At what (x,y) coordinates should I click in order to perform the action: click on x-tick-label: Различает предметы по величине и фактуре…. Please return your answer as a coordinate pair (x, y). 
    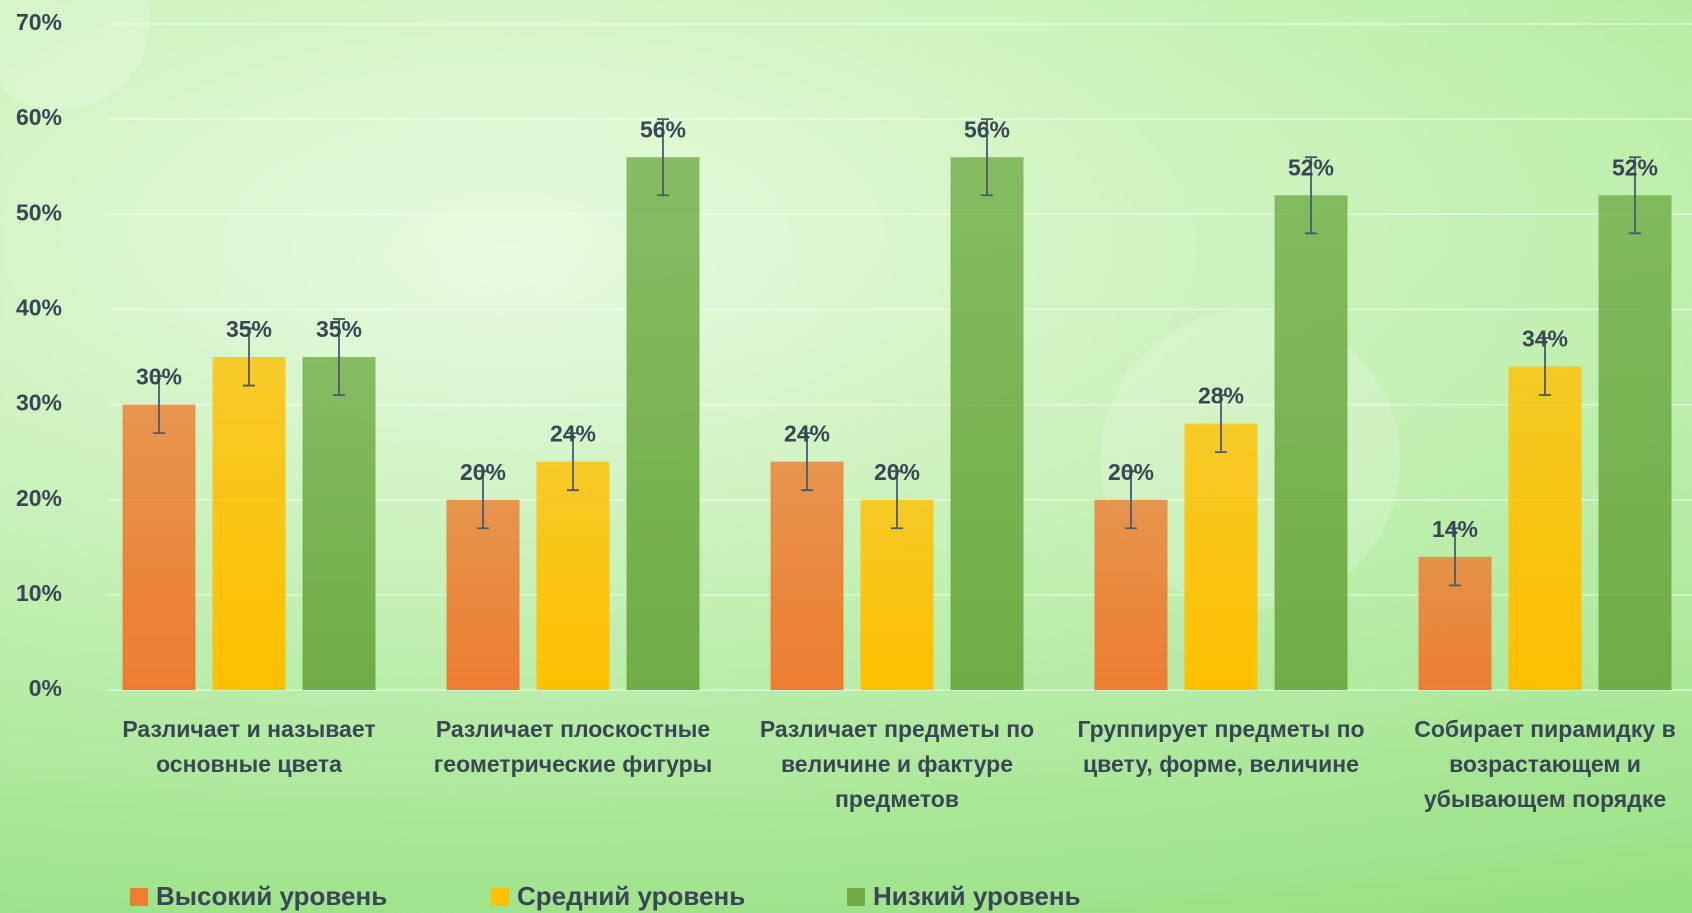
    Looking at the image, I should click on (897, 764).